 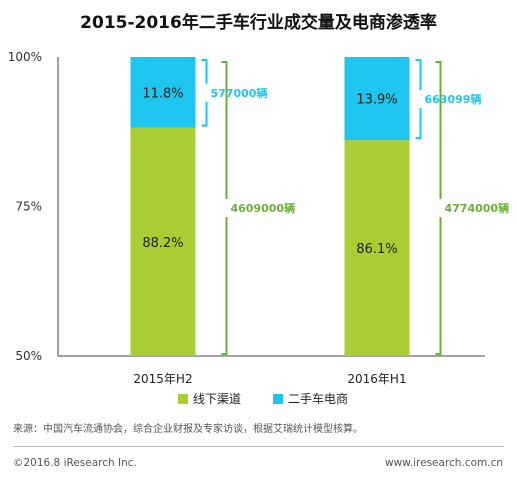 I want to click on data-label-offline-1: 88.2%, so click(x=162, y=243).